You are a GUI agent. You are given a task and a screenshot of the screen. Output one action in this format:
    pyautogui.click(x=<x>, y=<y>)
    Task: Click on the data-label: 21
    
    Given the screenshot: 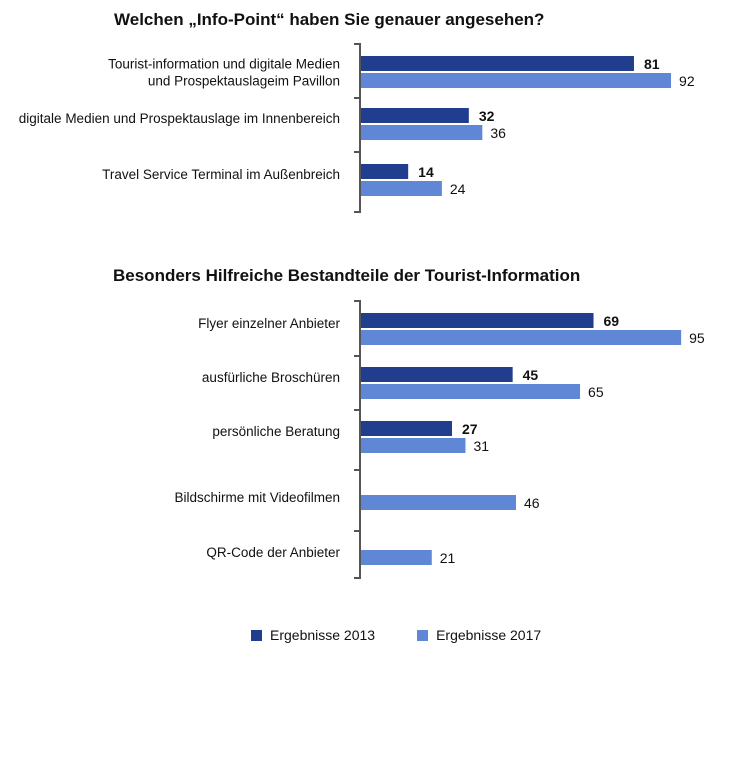 What is the action you would take?
    pyautogui.click(x=448, y=558)
    